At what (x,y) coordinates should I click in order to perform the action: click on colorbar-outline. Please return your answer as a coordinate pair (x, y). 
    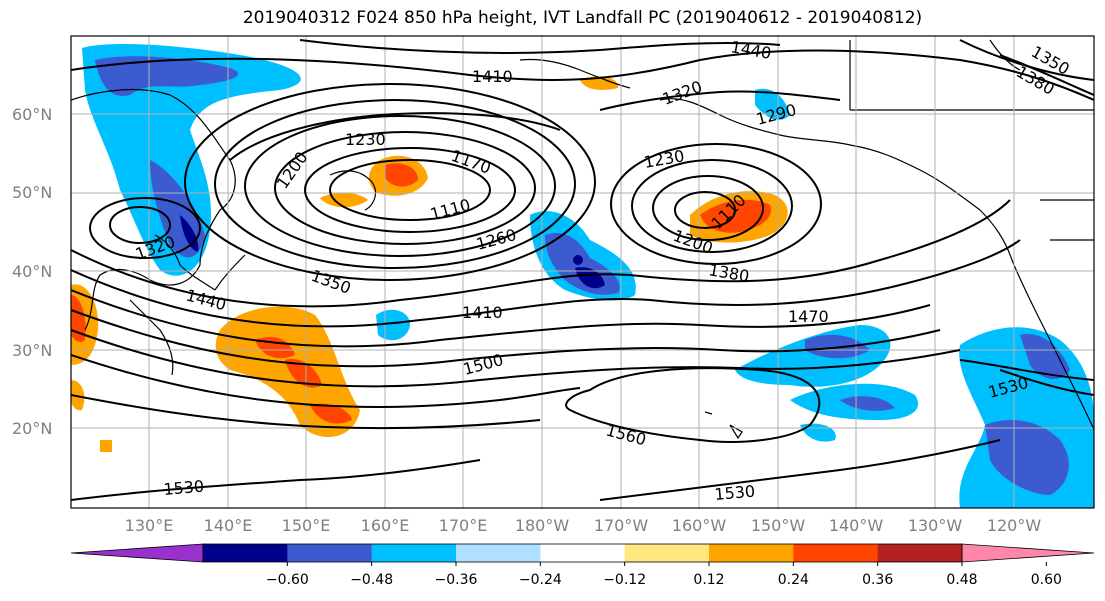
    Looking at the image, I should click on (582, 553).